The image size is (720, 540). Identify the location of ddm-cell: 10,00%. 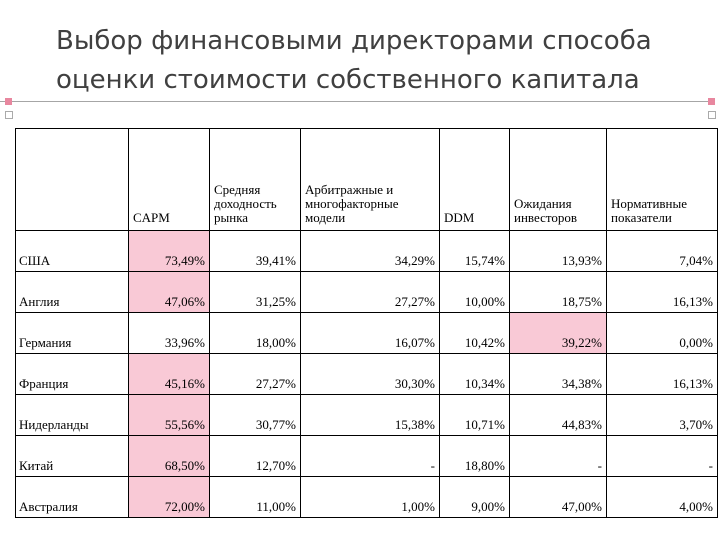
(474, 292).